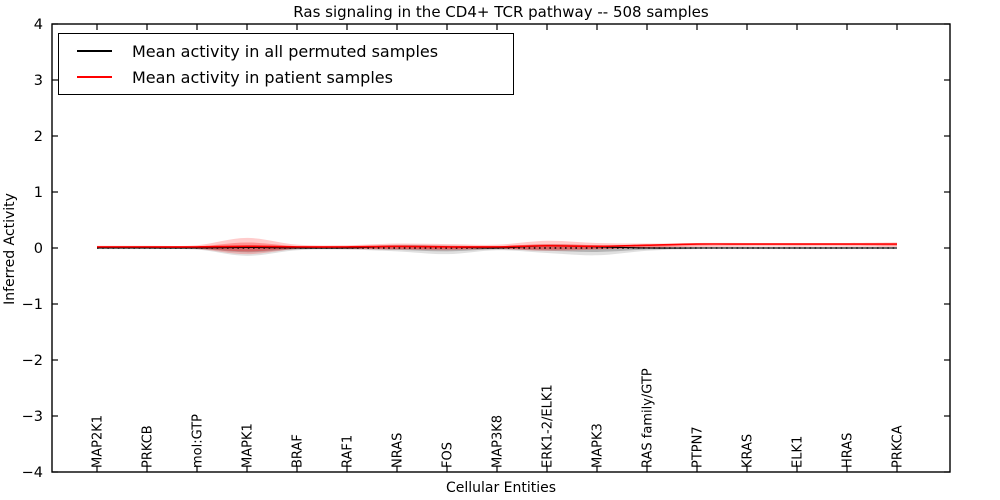  Describe the element at coordinates (148, 446) in the screenshot. I see `x-tick-label: PRKCB` at that location.